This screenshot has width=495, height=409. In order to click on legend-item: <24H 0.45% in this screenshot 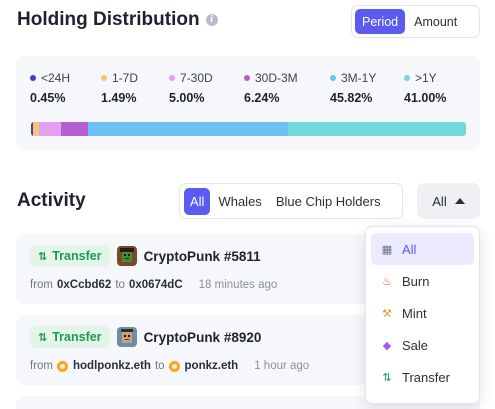, I will do `click(65, 87)`.